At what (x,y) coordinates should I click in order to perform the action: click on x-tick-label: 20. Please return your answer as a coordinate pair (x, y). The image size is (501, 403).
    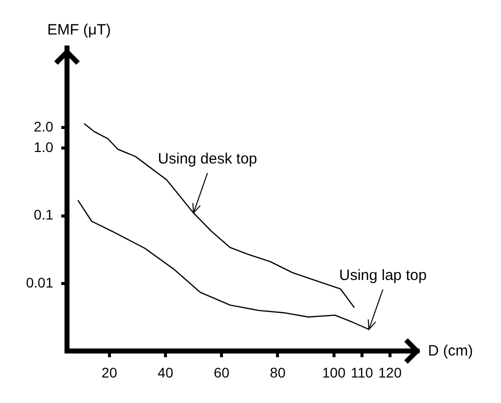
    Looking at the image, I should click on (110, 372).